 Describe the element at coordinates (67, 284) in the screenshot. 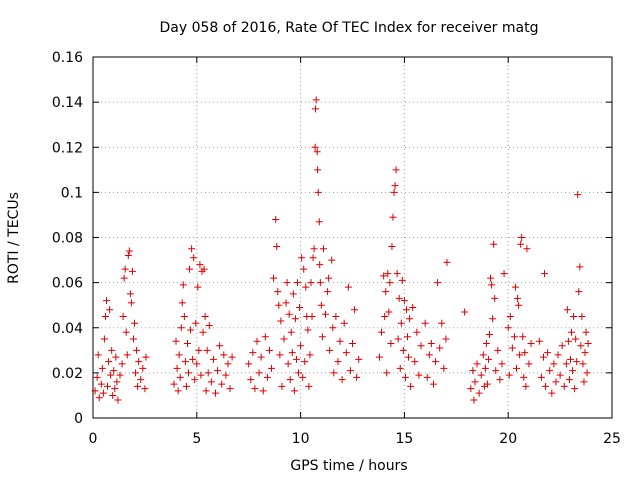

I see `y-tick-label: 0.06` at that location.